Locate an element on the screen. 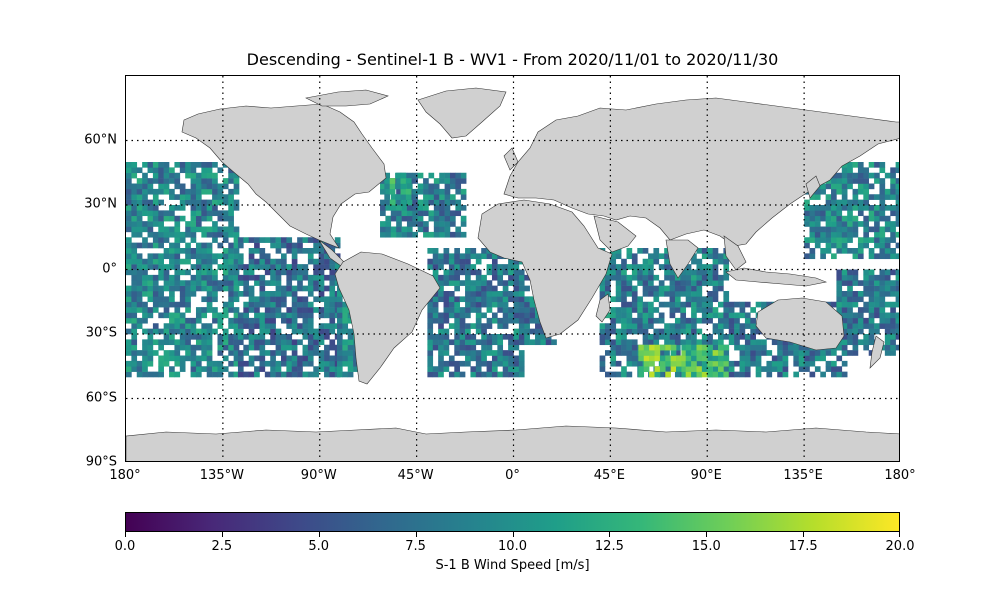 The width and height of the screenshot is (1000, 600). new-zealand is located at coordinates (877, 352).